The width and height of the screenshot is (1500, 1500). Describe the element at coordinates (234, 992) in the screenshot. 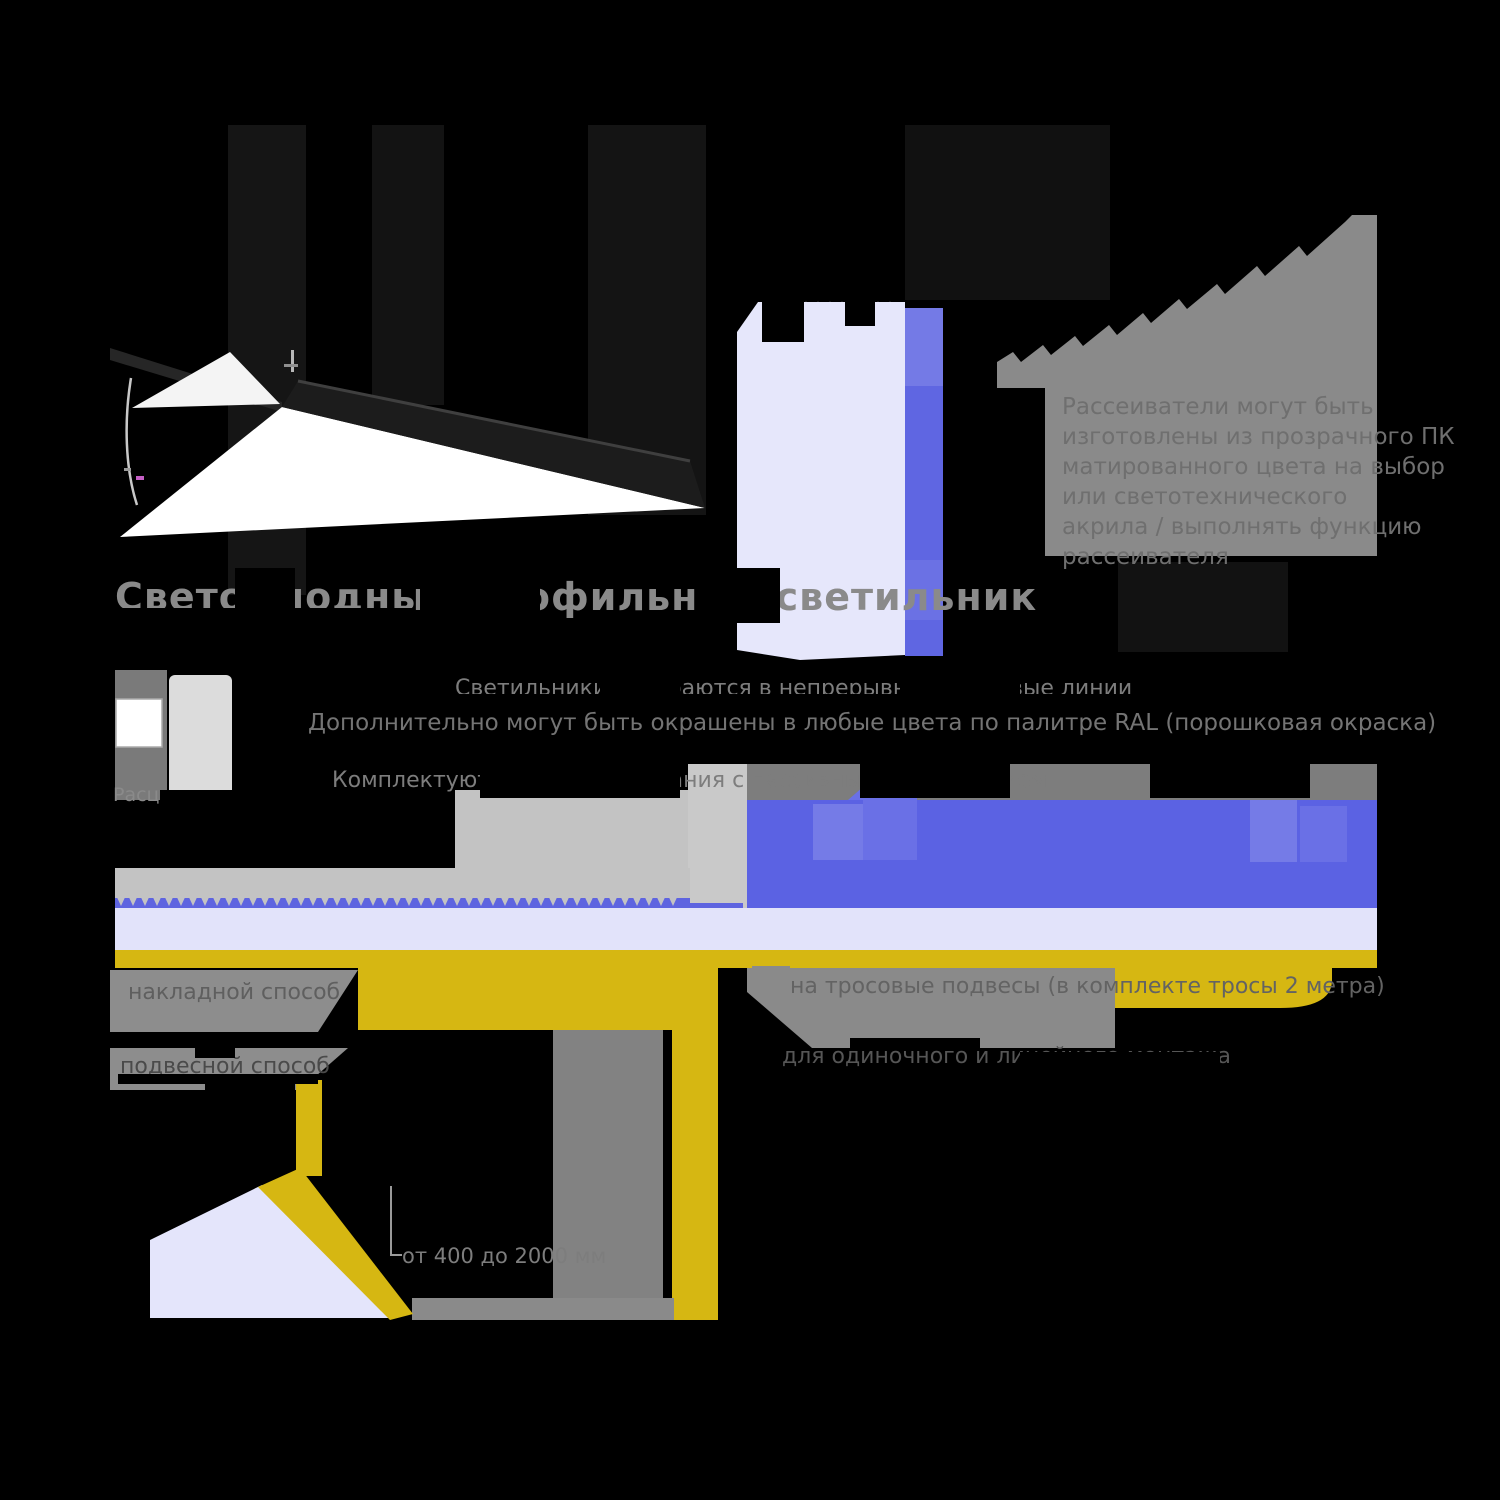

I see `label-surface-mount: накладной способ` at that location.